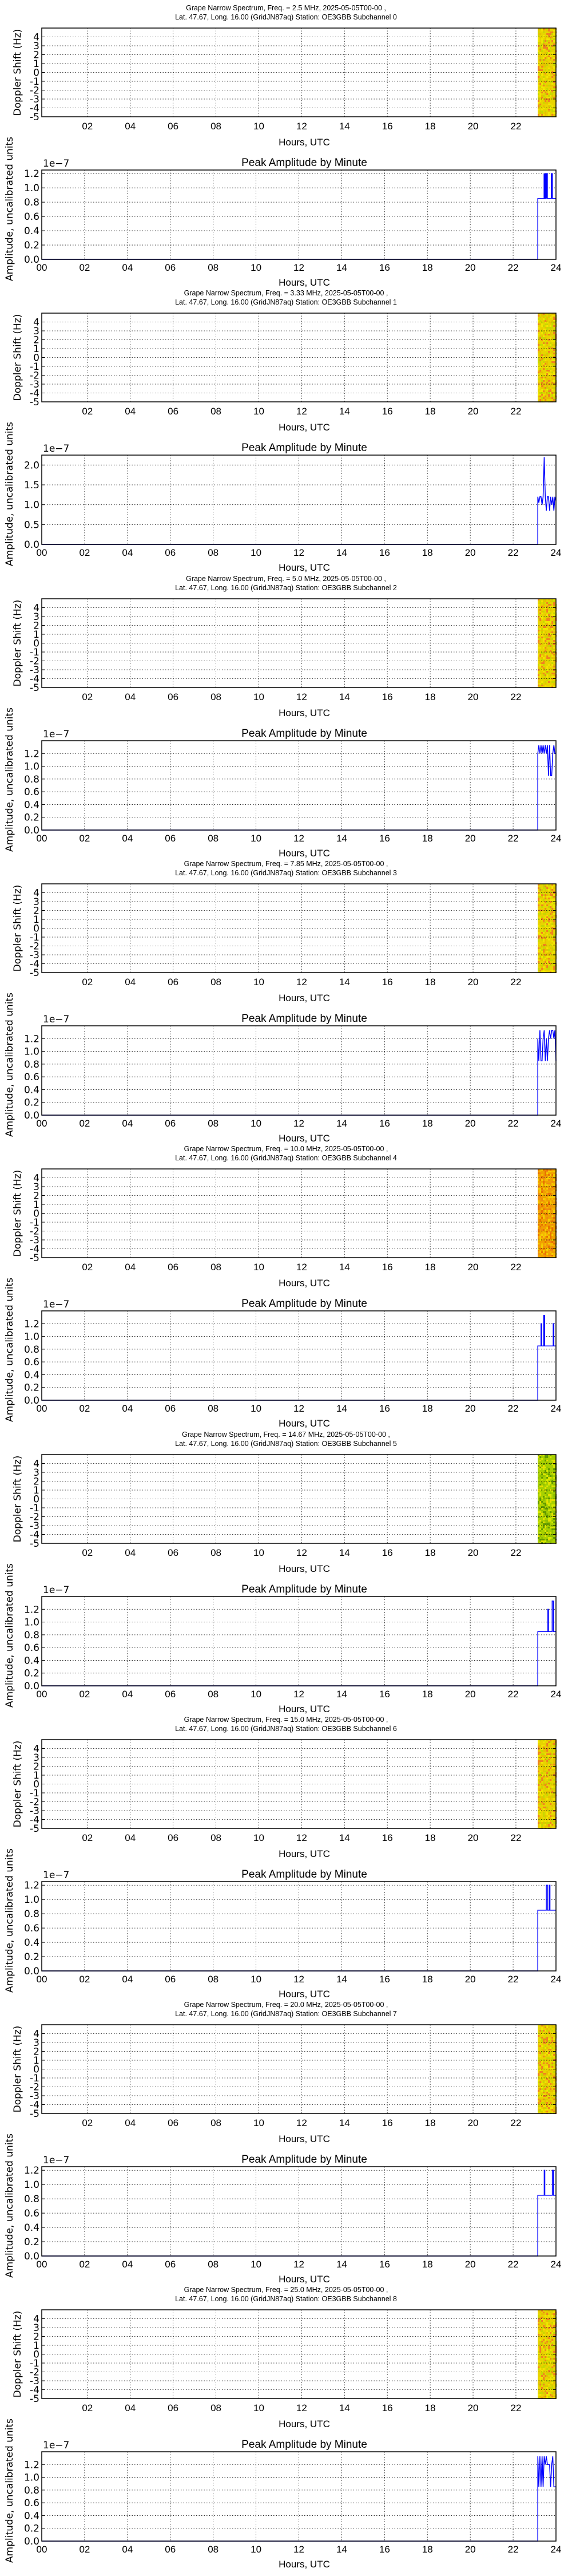 The height and width of the screenshot is (2576, 572). Describe the element at coordinates (42, 1694) in the screenshot. I see `x-tick-label: 00` at that location.